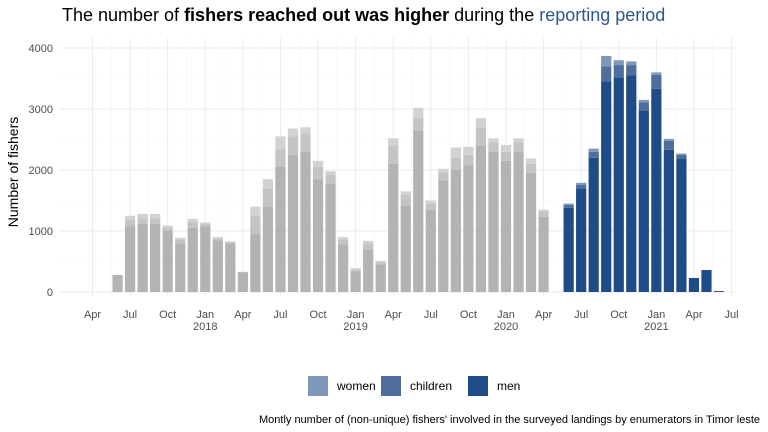 The image size is (768, 432). Describe the element at coordinates (431, 386) in the screenshot. I see `legend-label: children` at that location.